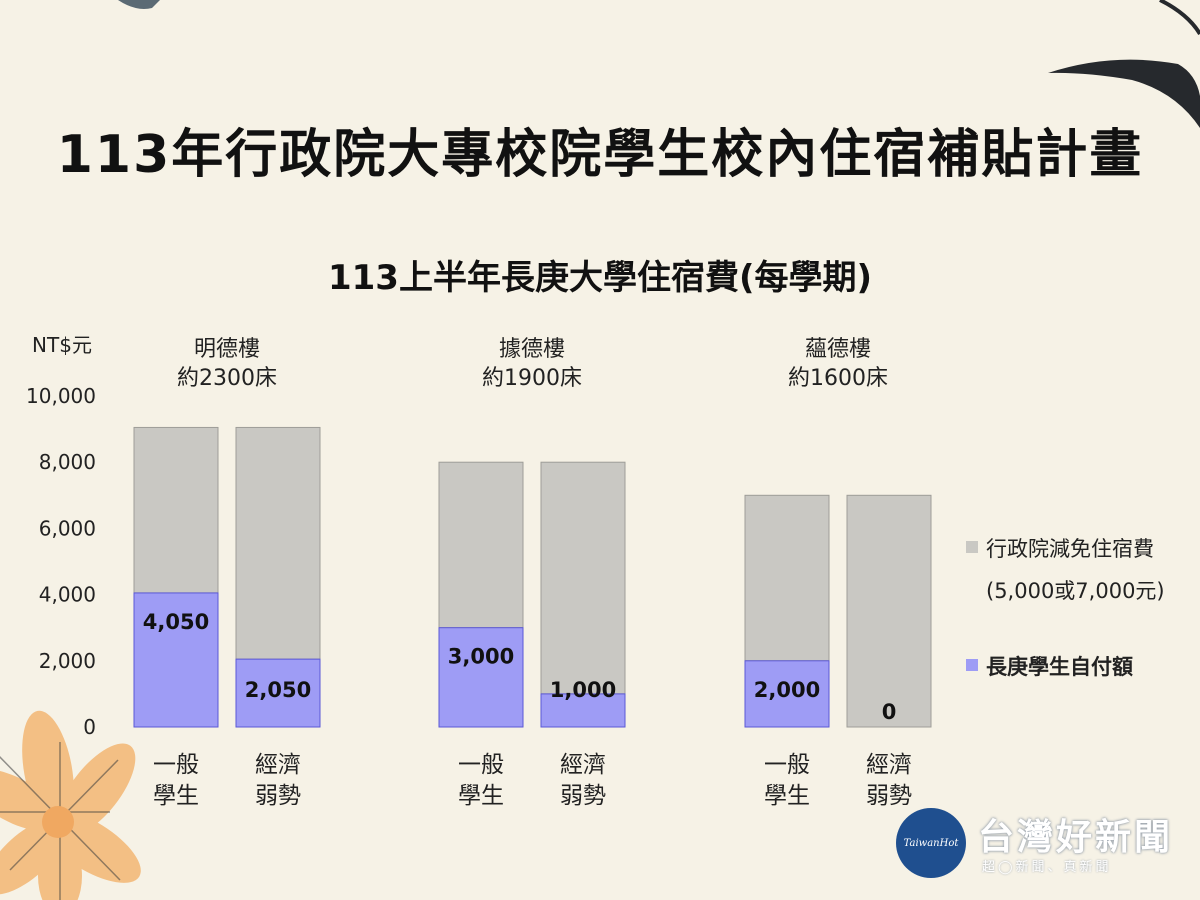  Describe the element at coordinates (787, 690) in the screenshot. I see `data-label: 2,000` at that location.